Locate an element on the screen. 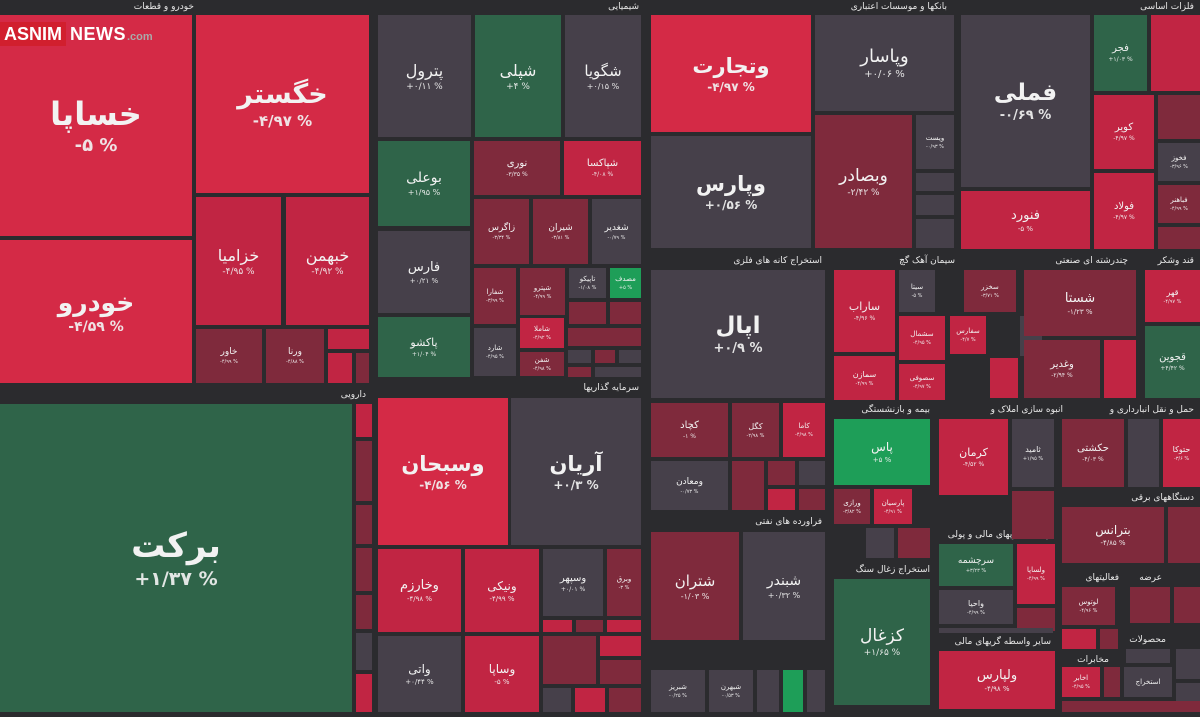  stock-tile: شبندر +۰/۳۲ % is located at coordinates (784, 586).